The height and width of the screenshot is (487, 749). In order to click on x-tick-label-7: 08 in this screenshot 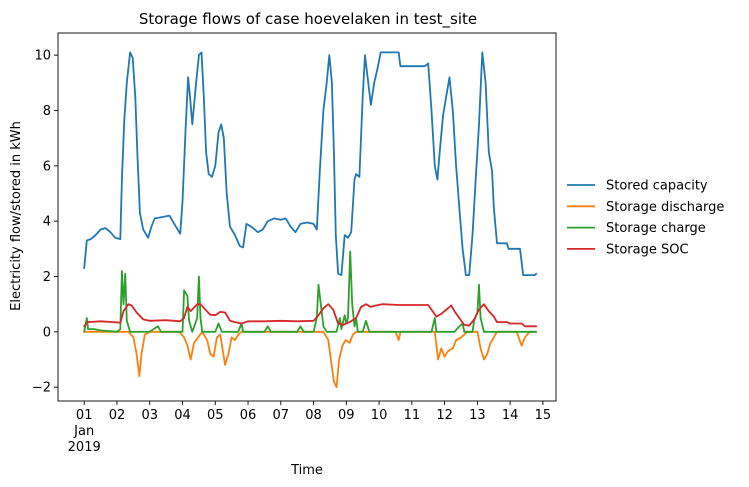, I will do `click(313, 415)`.